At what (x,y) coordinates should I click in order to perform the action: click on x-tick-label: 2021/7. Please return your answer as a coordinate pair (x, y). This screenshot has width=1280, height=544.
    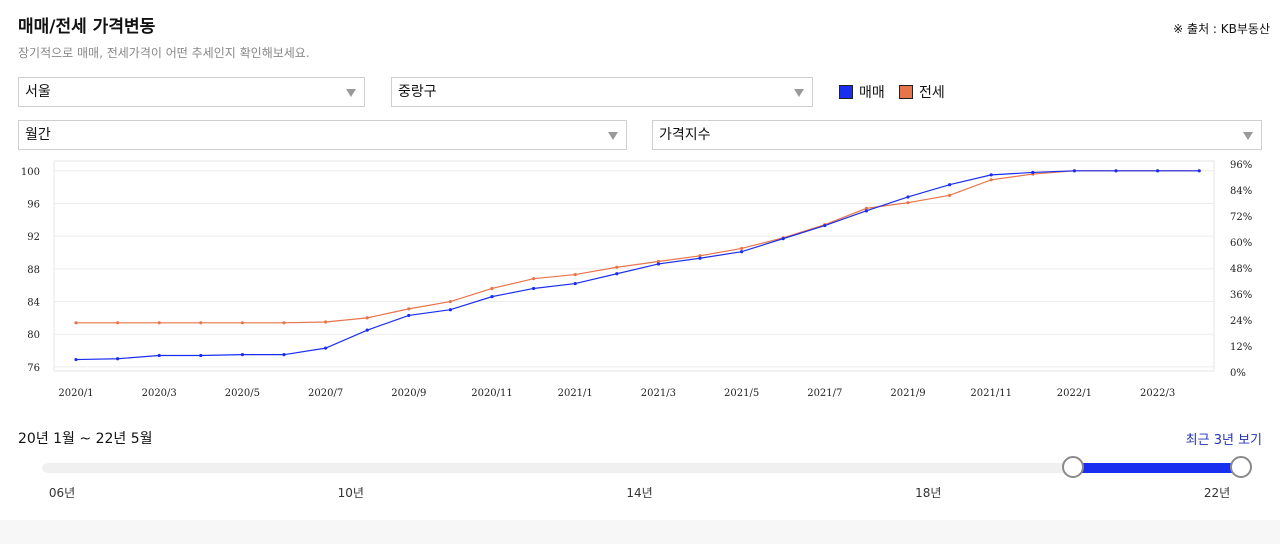
    Looking at the image, I should click on (824, 393).